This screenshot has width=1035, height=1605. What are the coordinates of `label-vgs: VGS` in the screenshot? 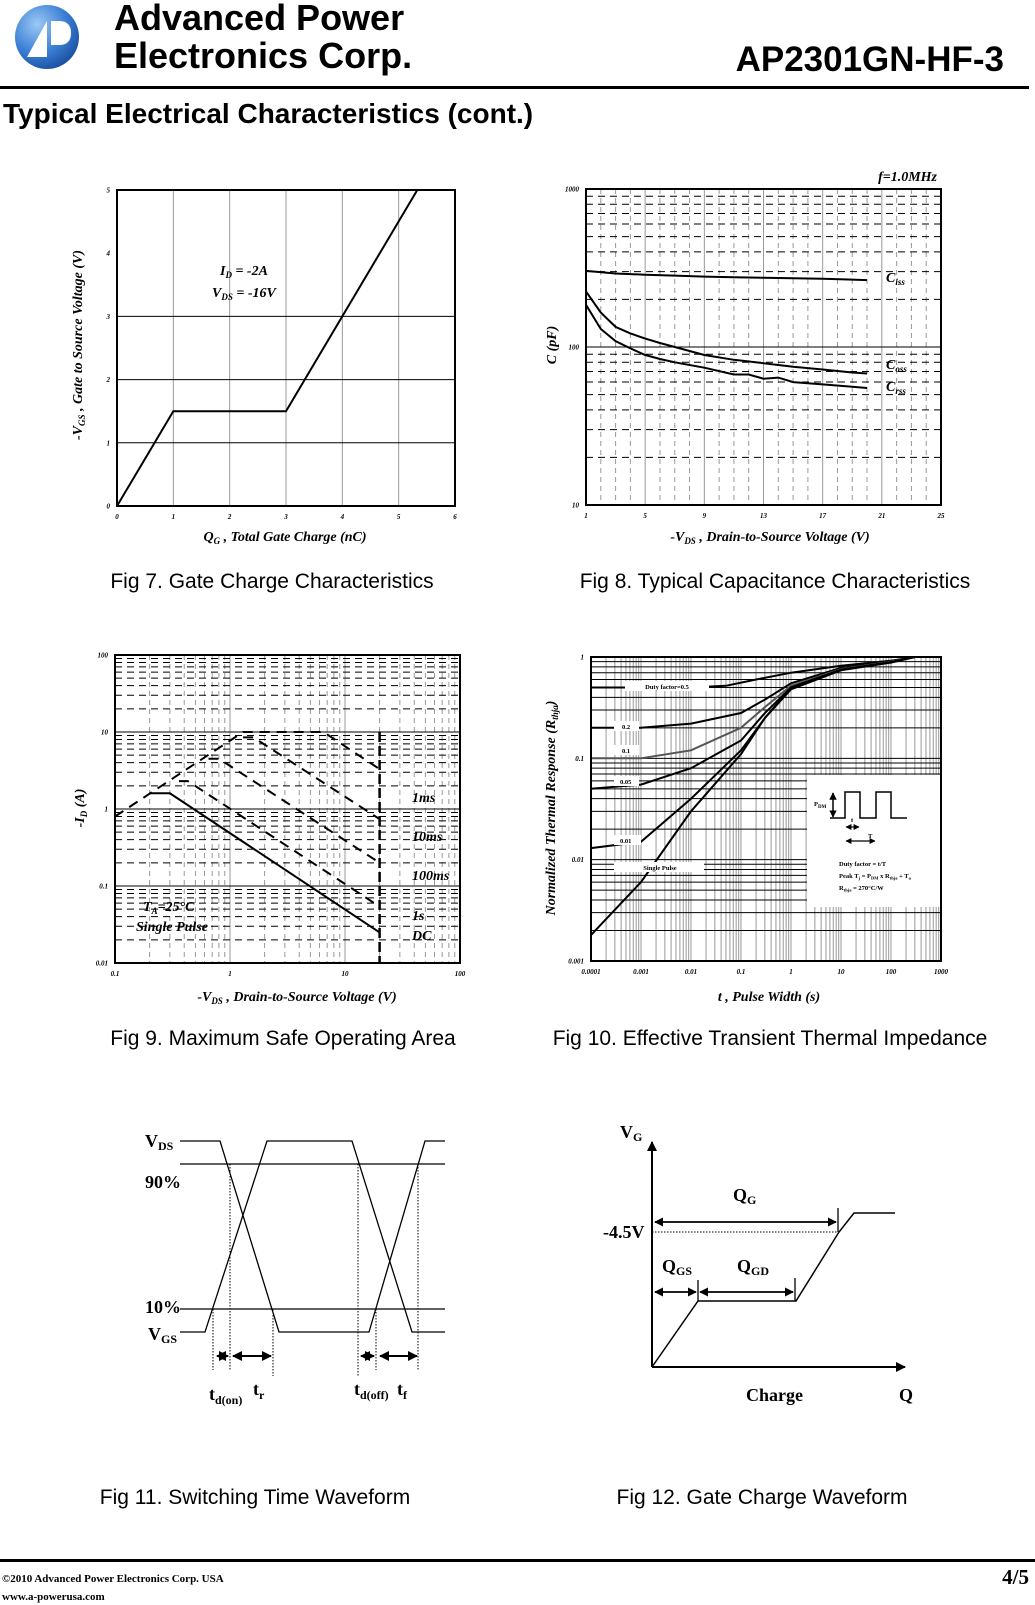 It's located at (162, 1335).